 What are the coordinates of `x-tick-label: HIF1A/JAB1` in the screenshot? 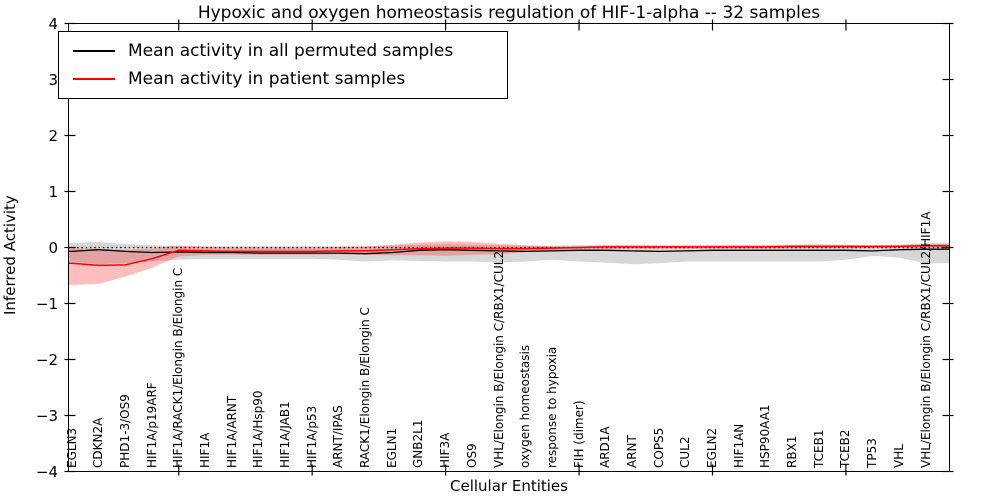 It's located at (285, 434).